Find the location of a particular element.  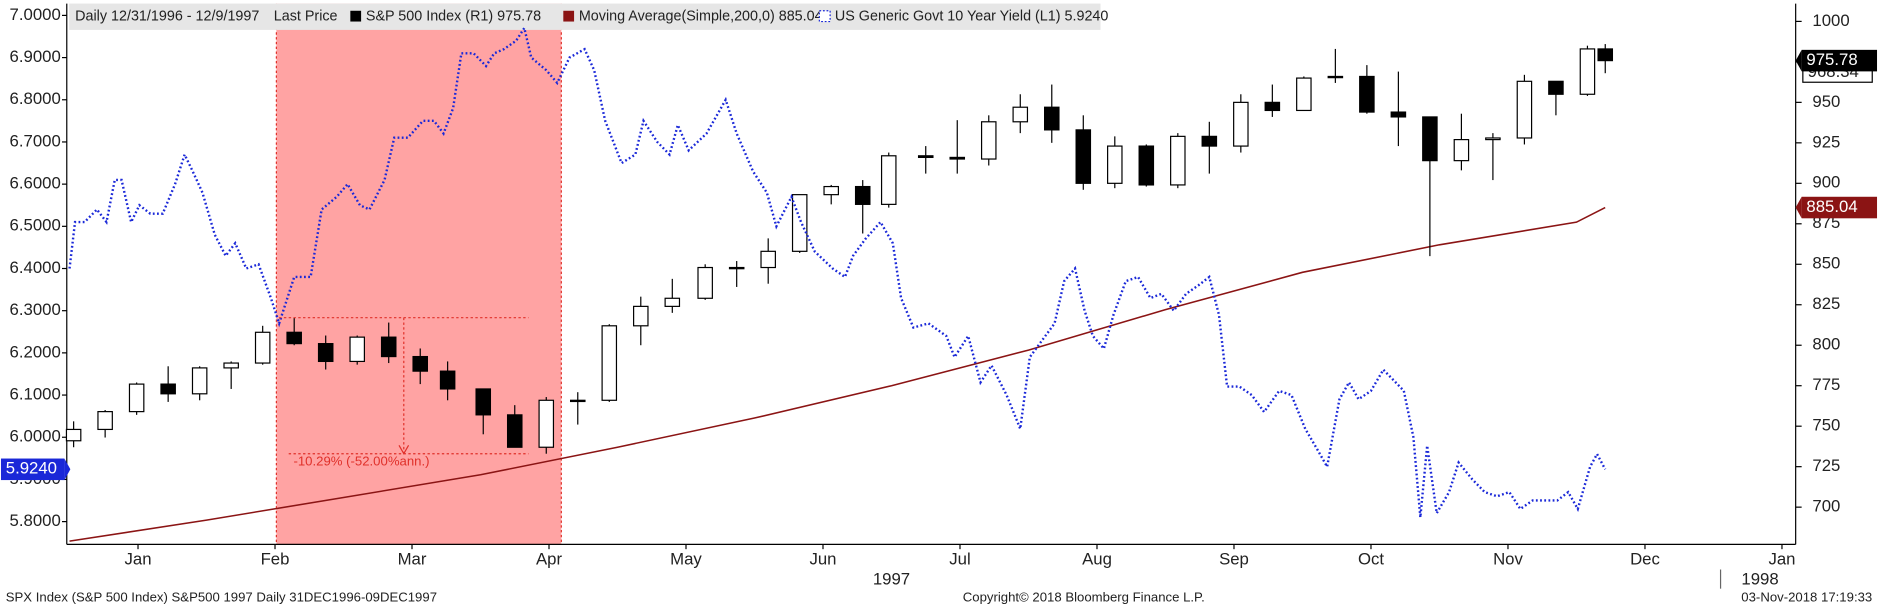

y-tick-label: 7.0000 is located at coordinates (35, 14).